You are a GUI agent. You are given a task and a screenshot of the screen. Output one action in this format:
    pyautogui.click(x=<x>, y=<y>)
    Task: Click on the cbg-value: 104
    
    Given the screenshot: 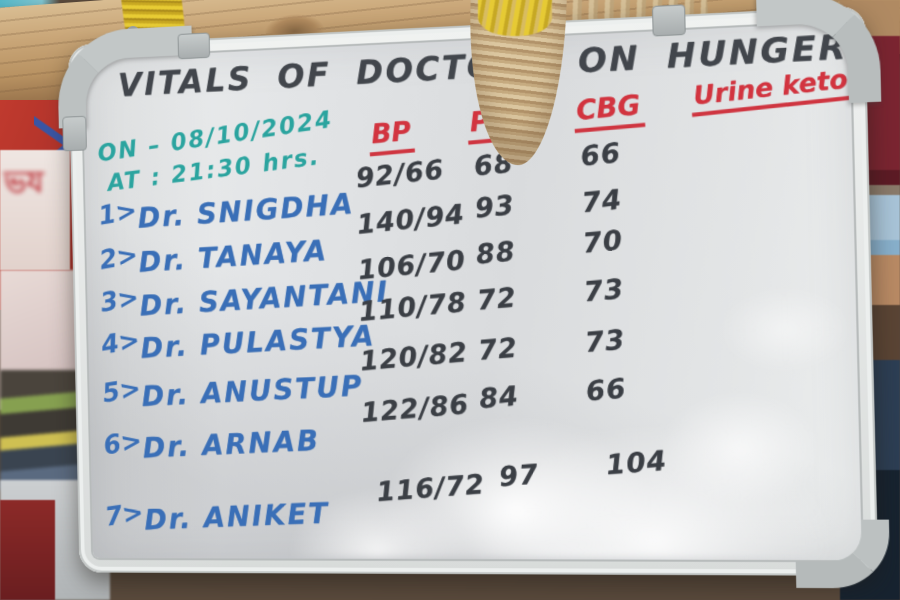 What is the action you would take?
    pyautogui.click(x=636, y=463)
    